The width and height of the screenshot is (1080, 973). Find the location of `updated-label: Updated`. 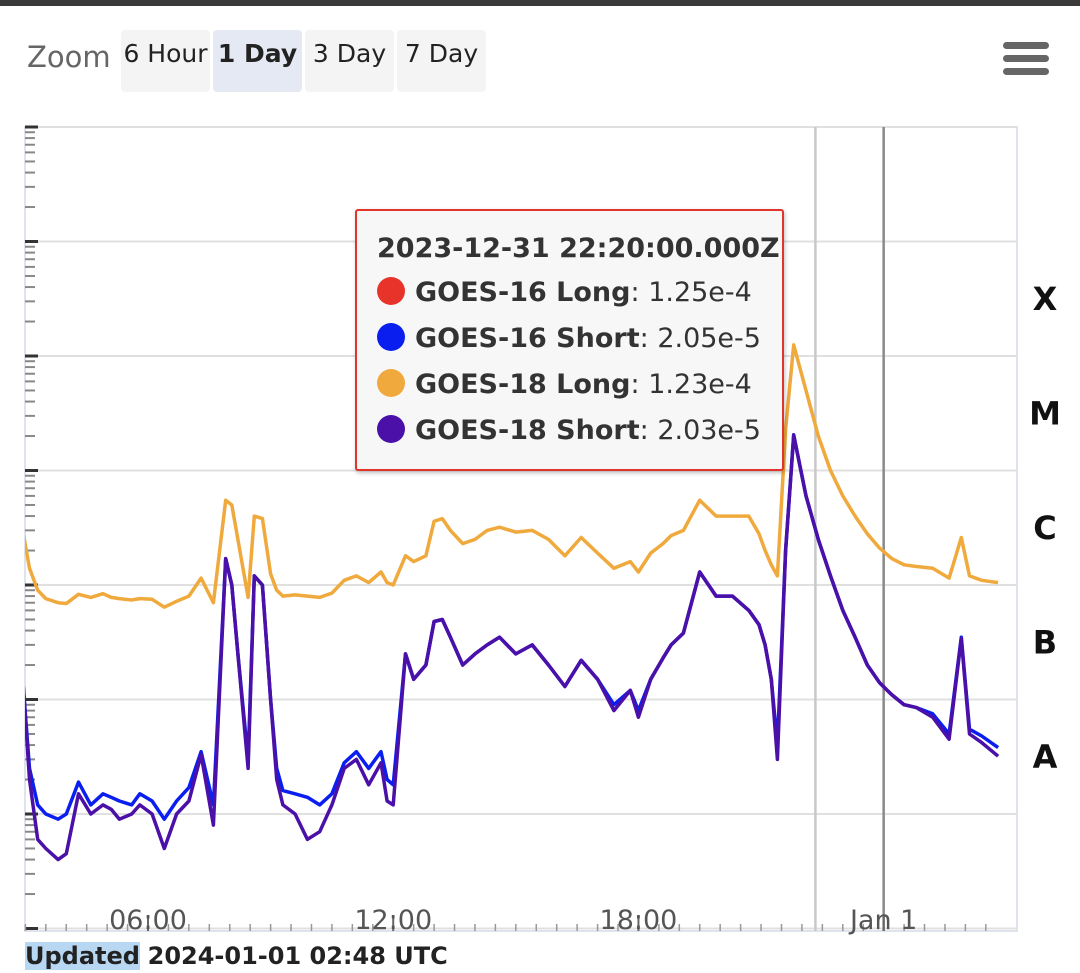

updated-label: Updated is located at coordinates (82, 956).